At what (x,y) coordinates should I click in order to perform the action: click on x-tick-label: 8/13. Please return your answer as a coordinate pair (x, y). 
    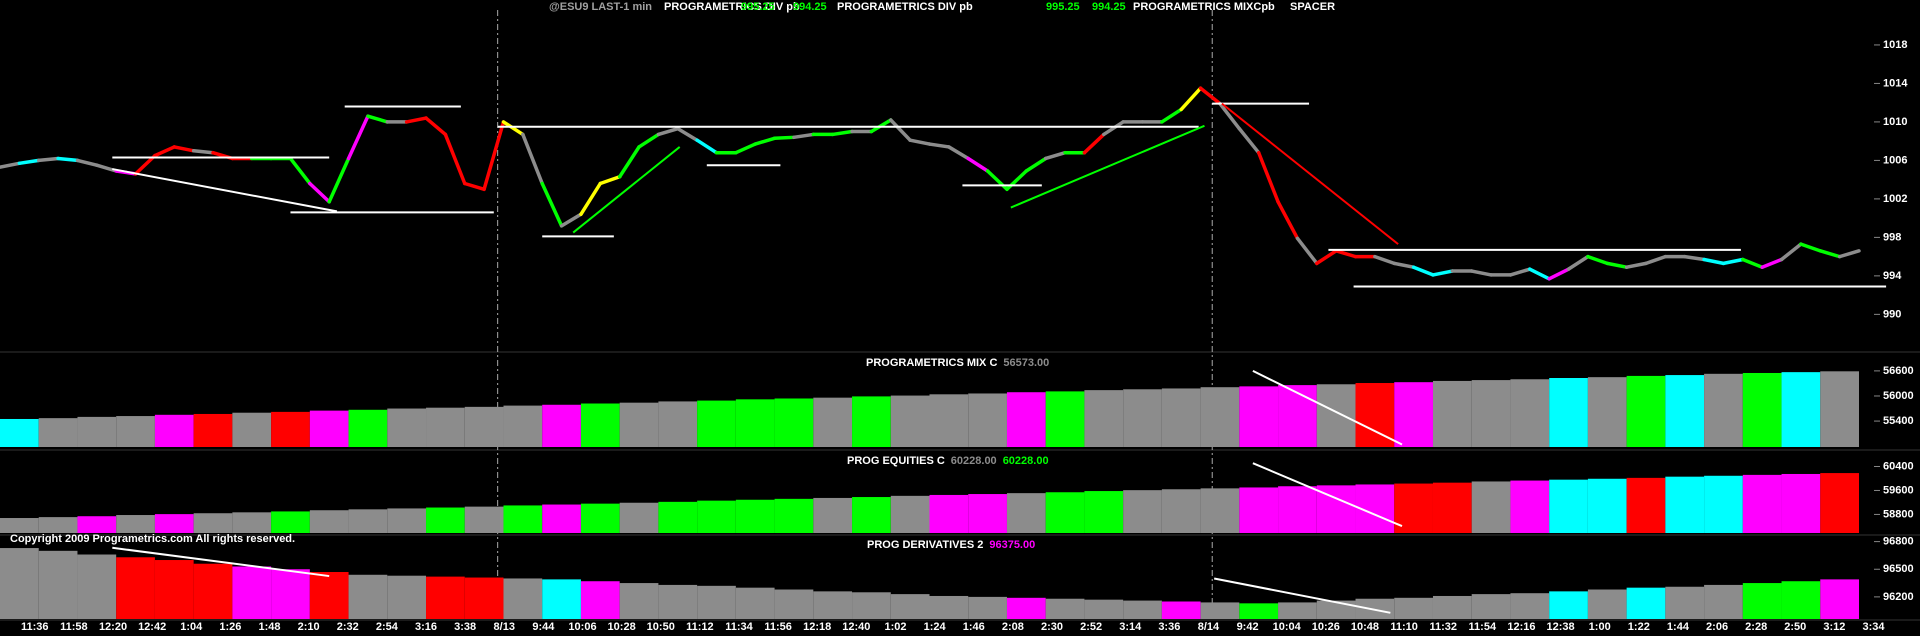
    Looking at the image, I should click on (504, 627).